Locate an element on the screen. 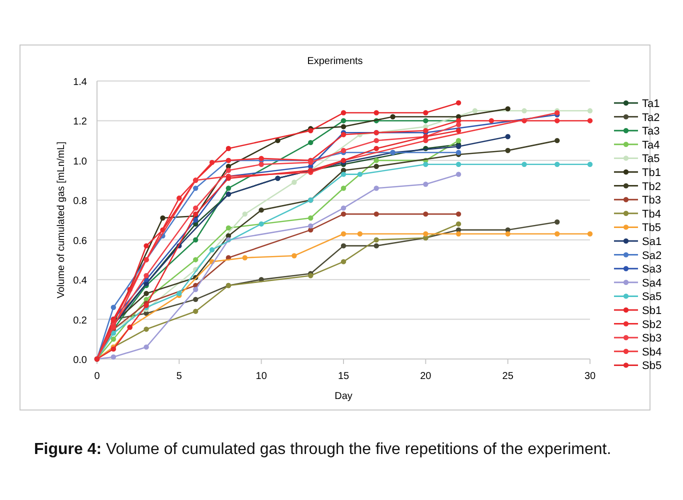  y-tick-label: 0.2 is located at coordinates (80, 320).